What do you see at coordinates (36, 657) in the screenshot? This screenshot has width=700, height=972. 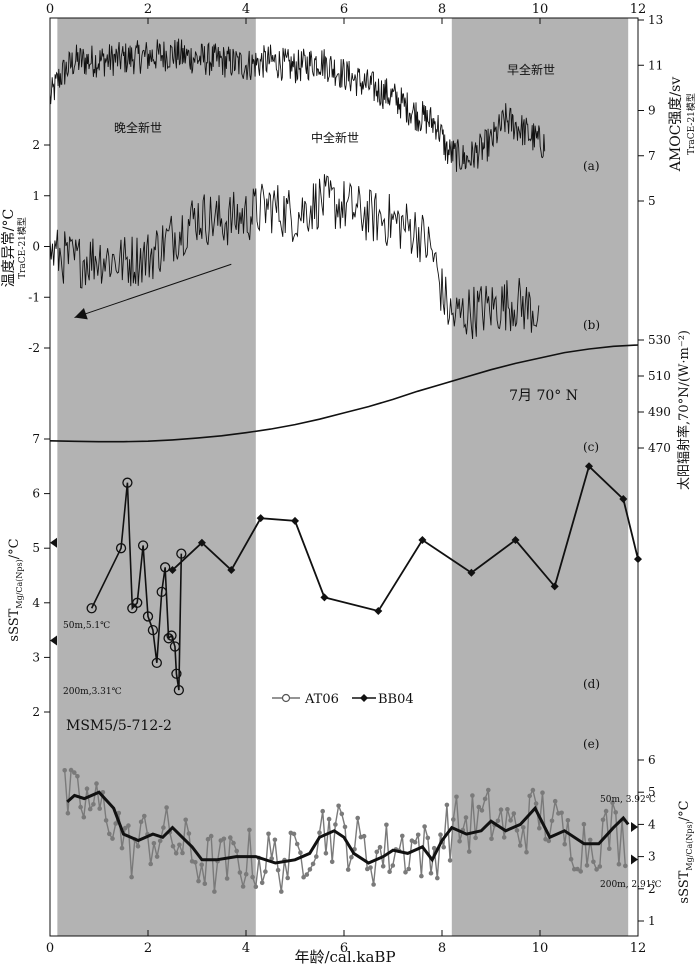 I see `y-tick-label-d-1: 3` at bounding box center [36, 657].